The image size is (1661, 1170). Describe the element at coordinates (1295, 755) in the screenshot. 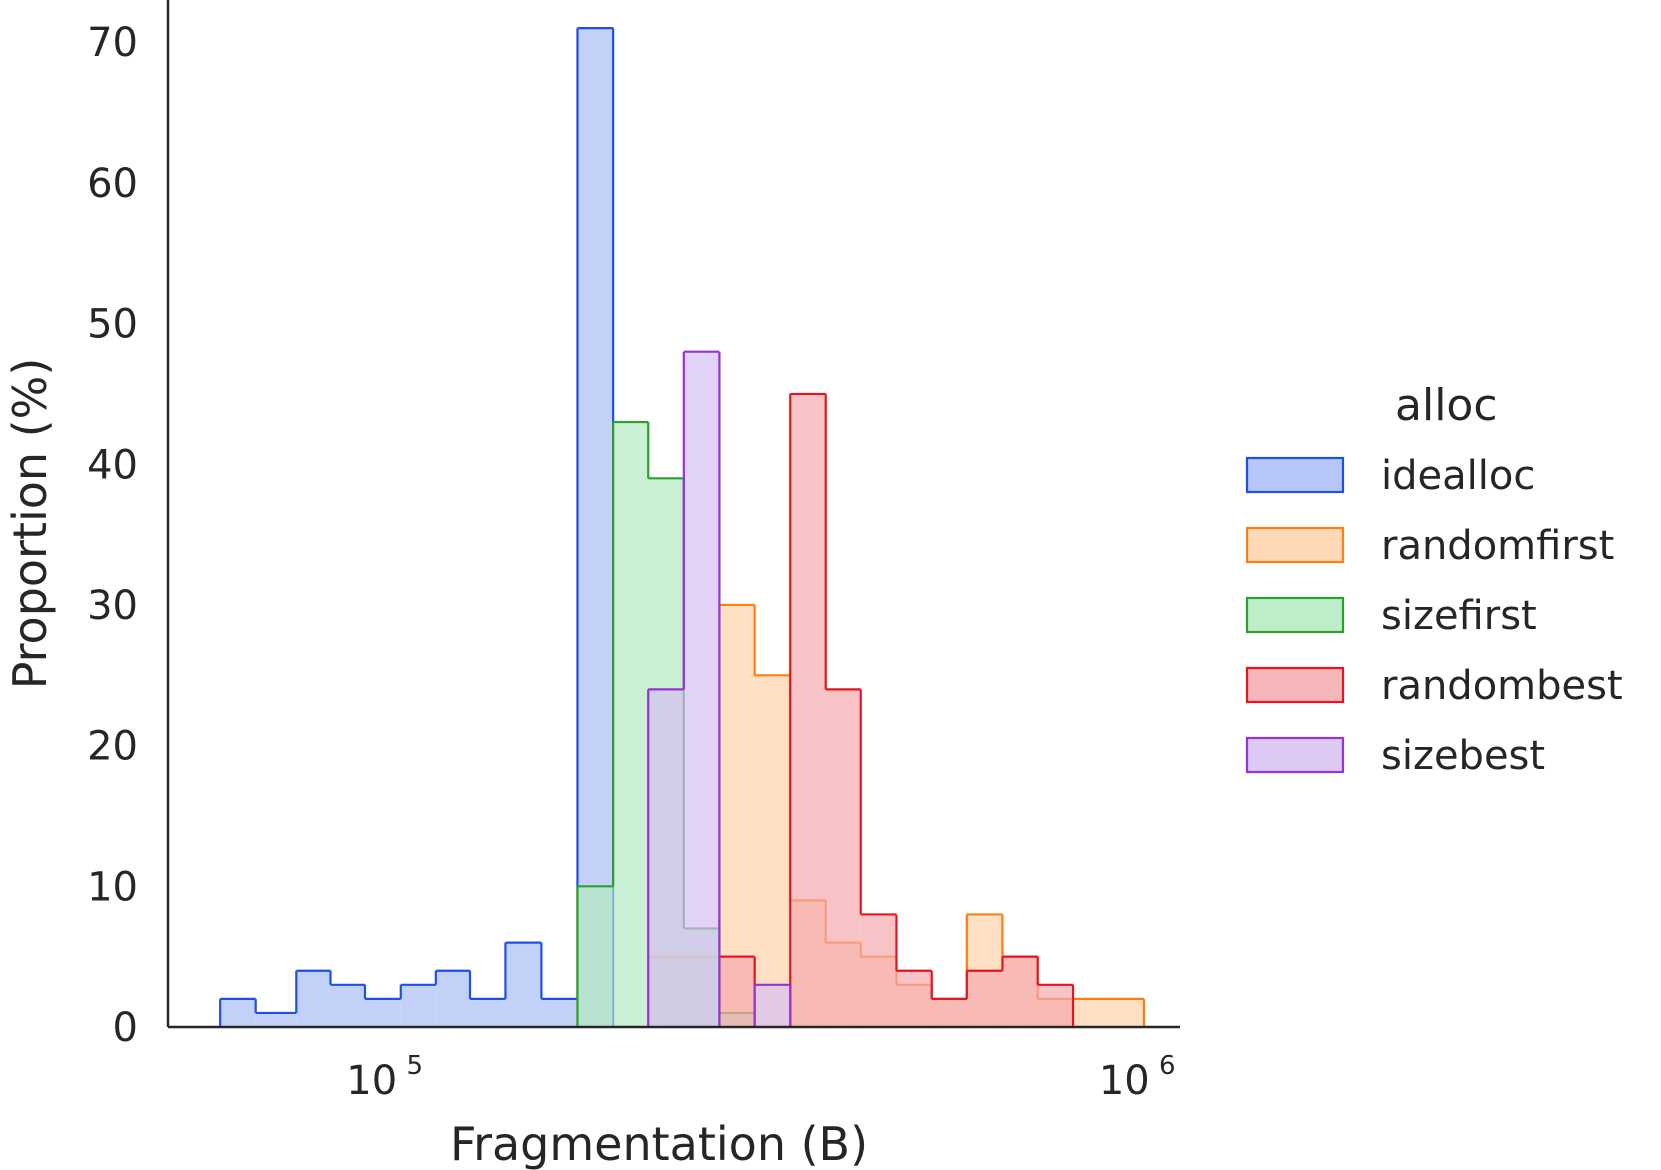

I see `legend-swatch-sizebest` at that location.